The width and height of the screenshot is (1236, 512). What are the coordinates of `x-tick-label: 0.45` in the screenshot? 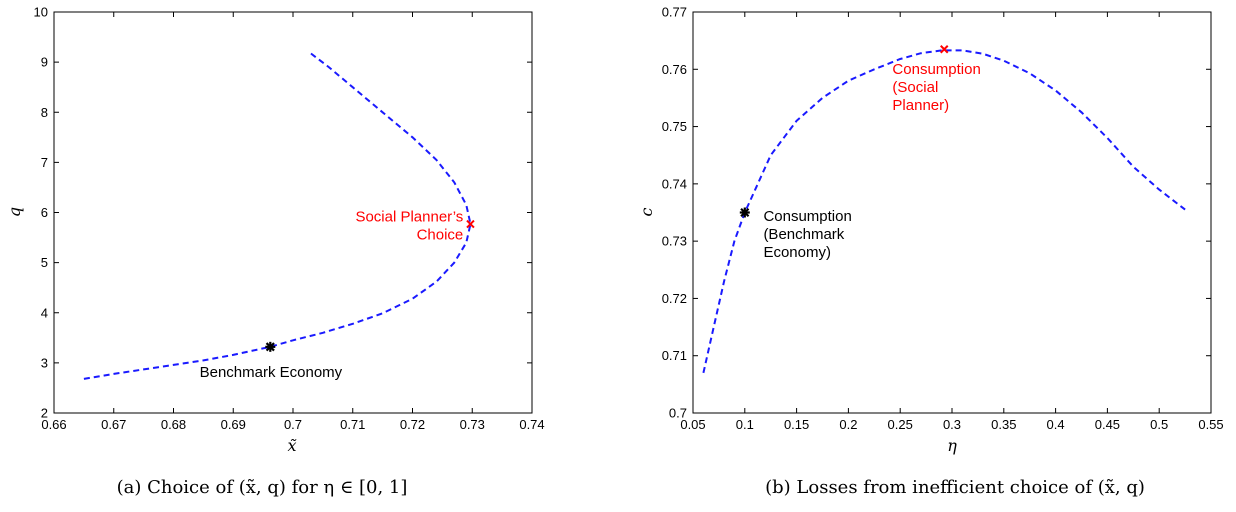 It's located at (1107, 424).